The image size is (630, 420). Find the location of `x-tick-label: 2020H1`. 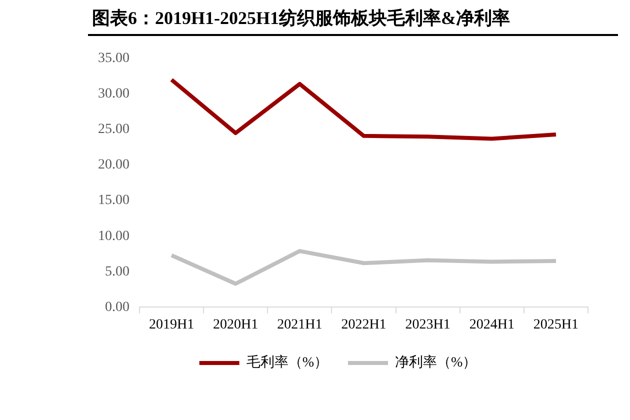

x-tick-label: 2020H1 is located at coordinates (235, 324).